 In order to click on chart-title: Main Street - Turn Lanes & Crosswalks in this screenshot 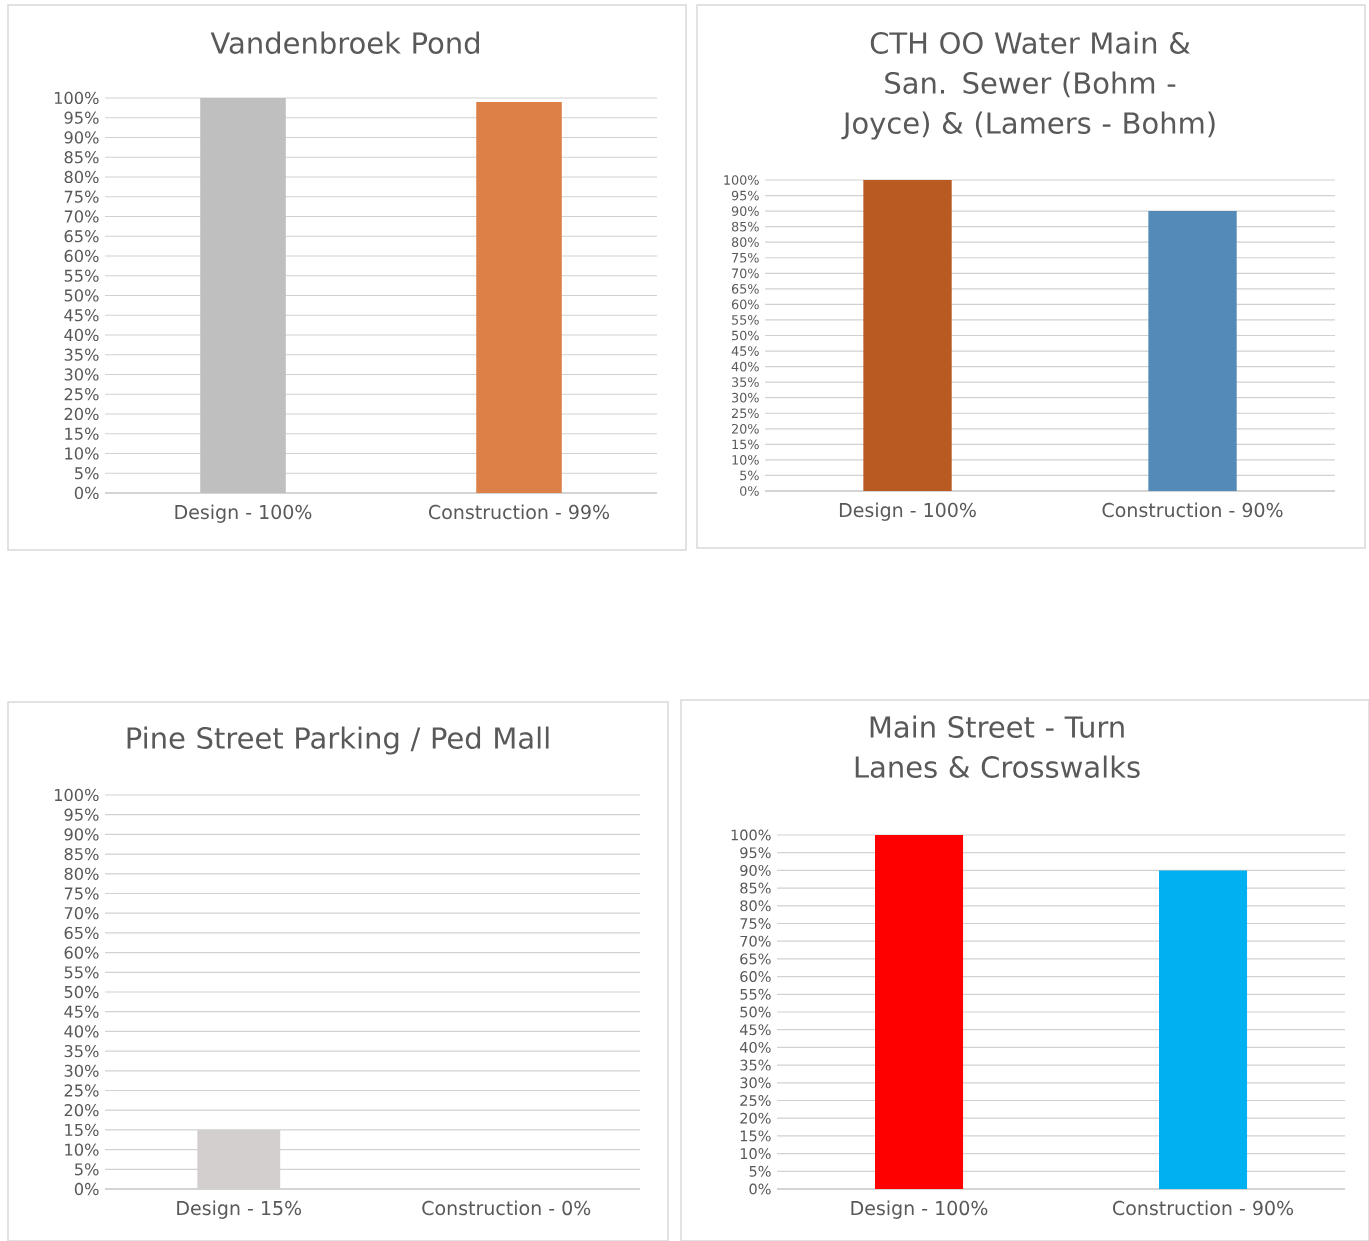, I will do `click(997, 746)`.